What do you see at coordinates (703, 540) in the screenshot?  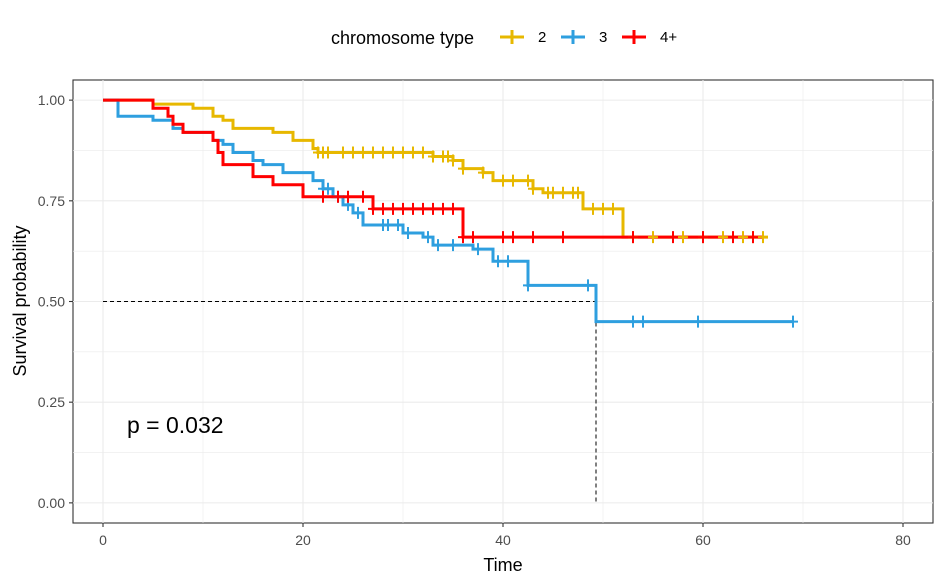 I see `x-tick-label: 60` at bounding box center [703, 540].